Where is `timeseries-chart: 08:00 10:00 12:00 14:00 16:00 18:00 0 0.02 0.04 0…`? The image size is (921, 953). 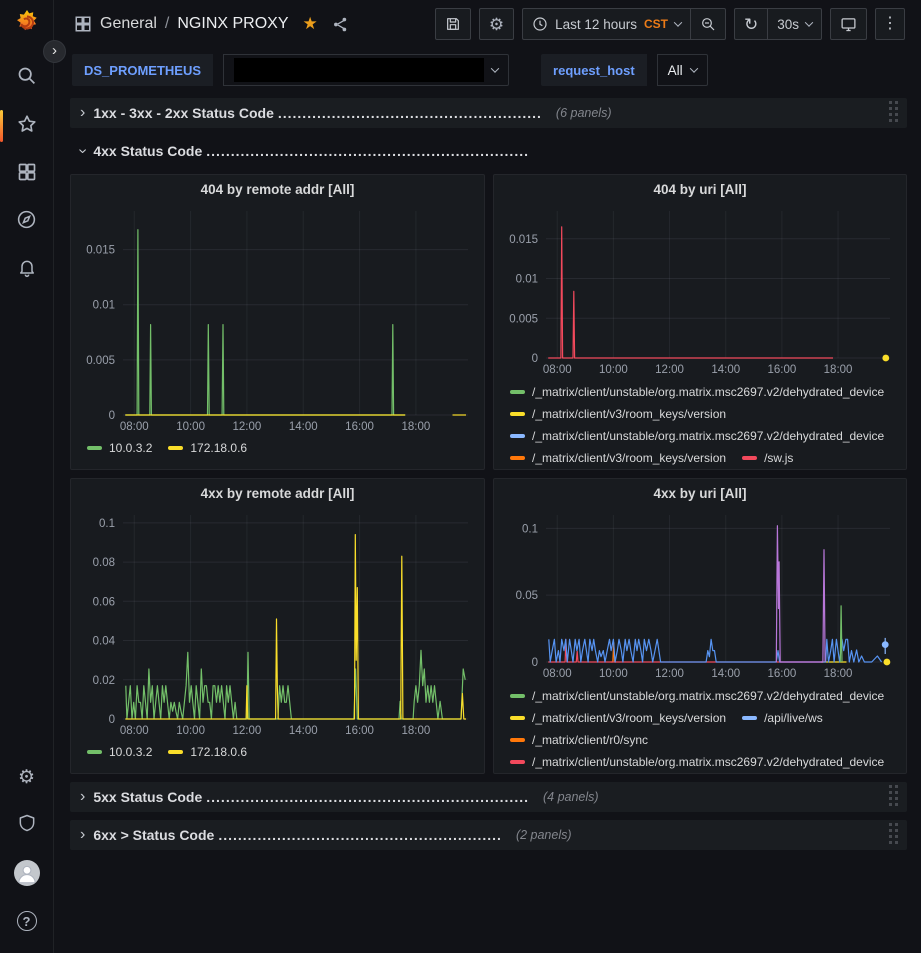 timeseries-chart: 08:00 10:00 12:00 14:00 16:00 18:00 0 0.02 0.04 0… is located at coordinates (277, 622).